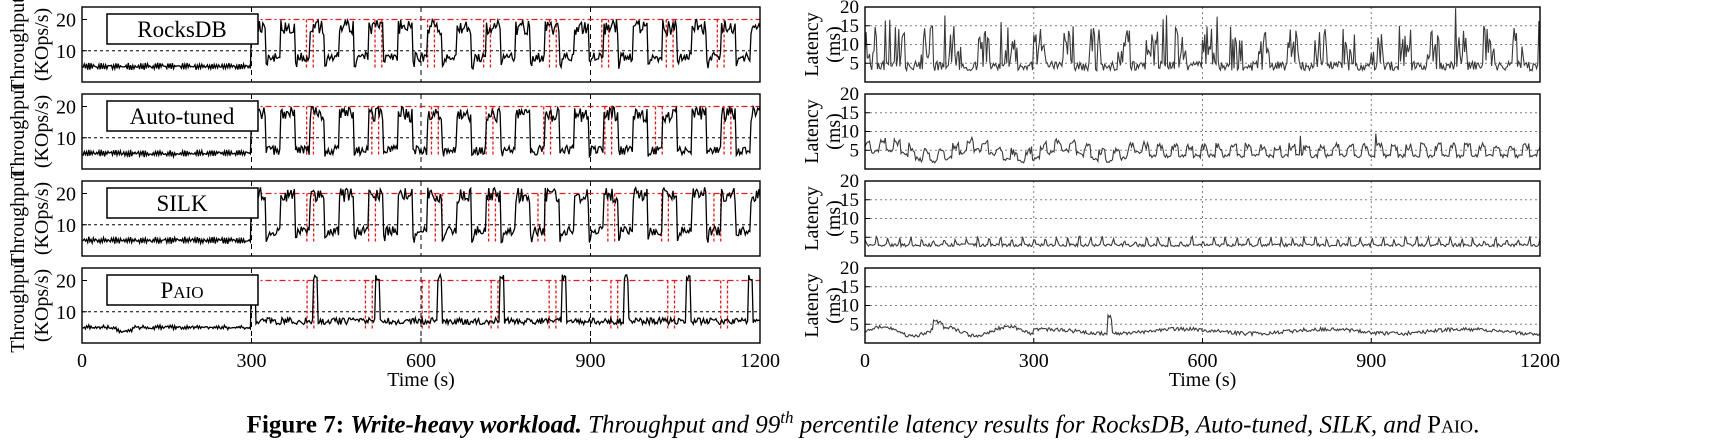 The width and height of the screenshot is (1726, 442). Describe the element at coordinates (166, 290) in the screenshot. I see `series-label-initial: P` at that location.